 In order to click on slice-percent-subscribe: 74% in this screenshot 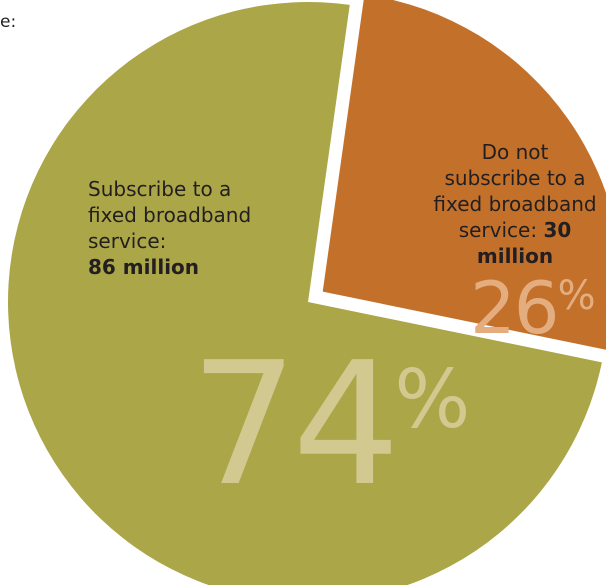, I will do `click(330, 425)`.